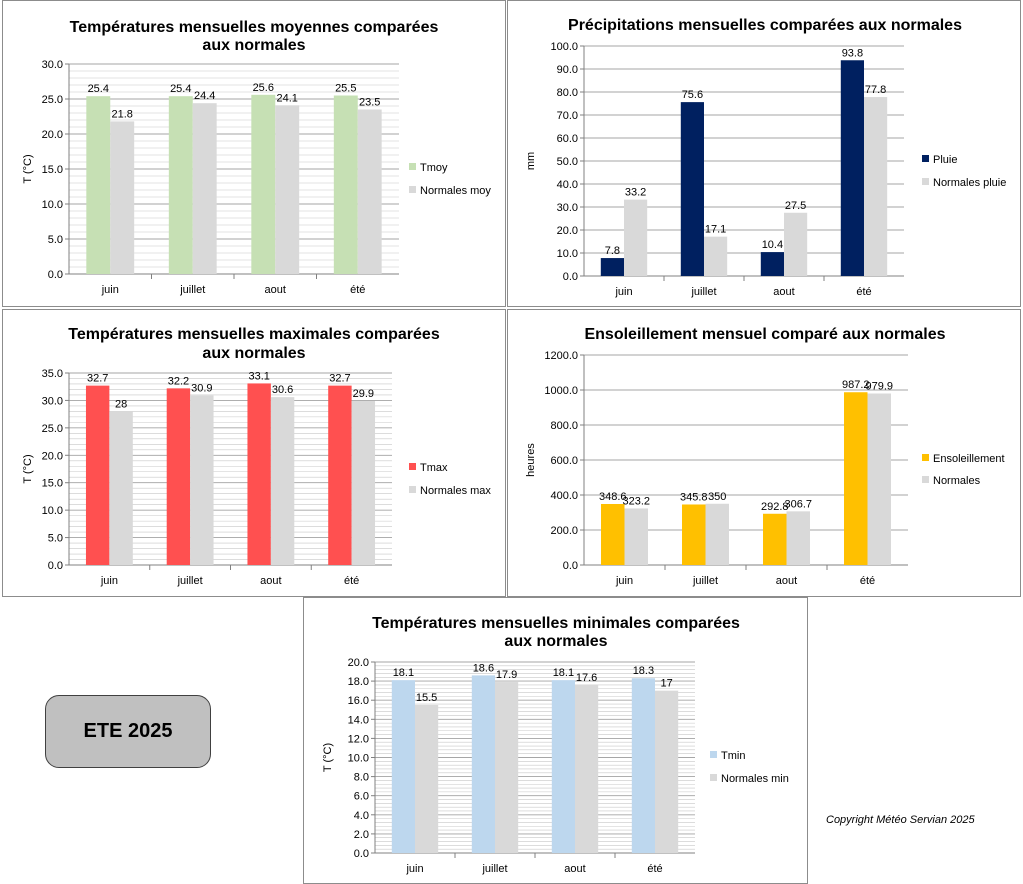 This screenshot has width=1023, height=884. What do you see at coordinates (564, 496) in the screenshot?
I see `y-tick-label: 400.0` at bounding box center [564, 496].